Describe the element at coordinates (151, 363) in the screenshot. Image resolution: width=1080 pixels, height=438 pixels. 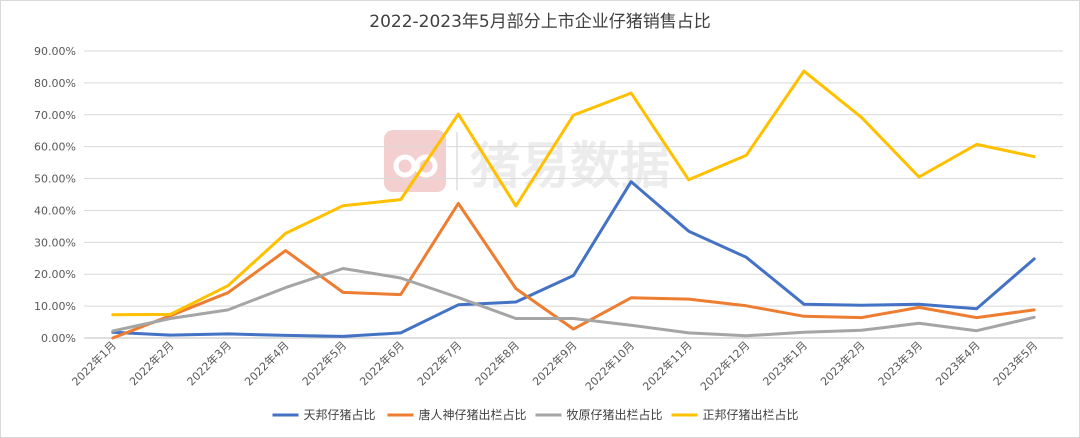
I see `x-tick-label: 2022年2月` at that location.